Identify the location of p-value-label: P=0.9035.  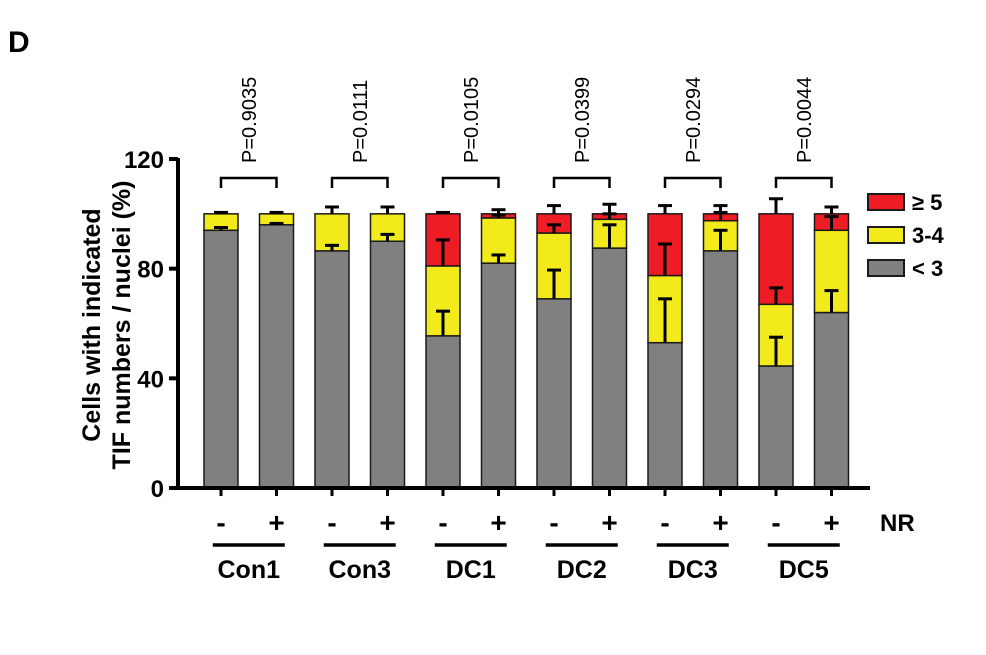
(250, 120).